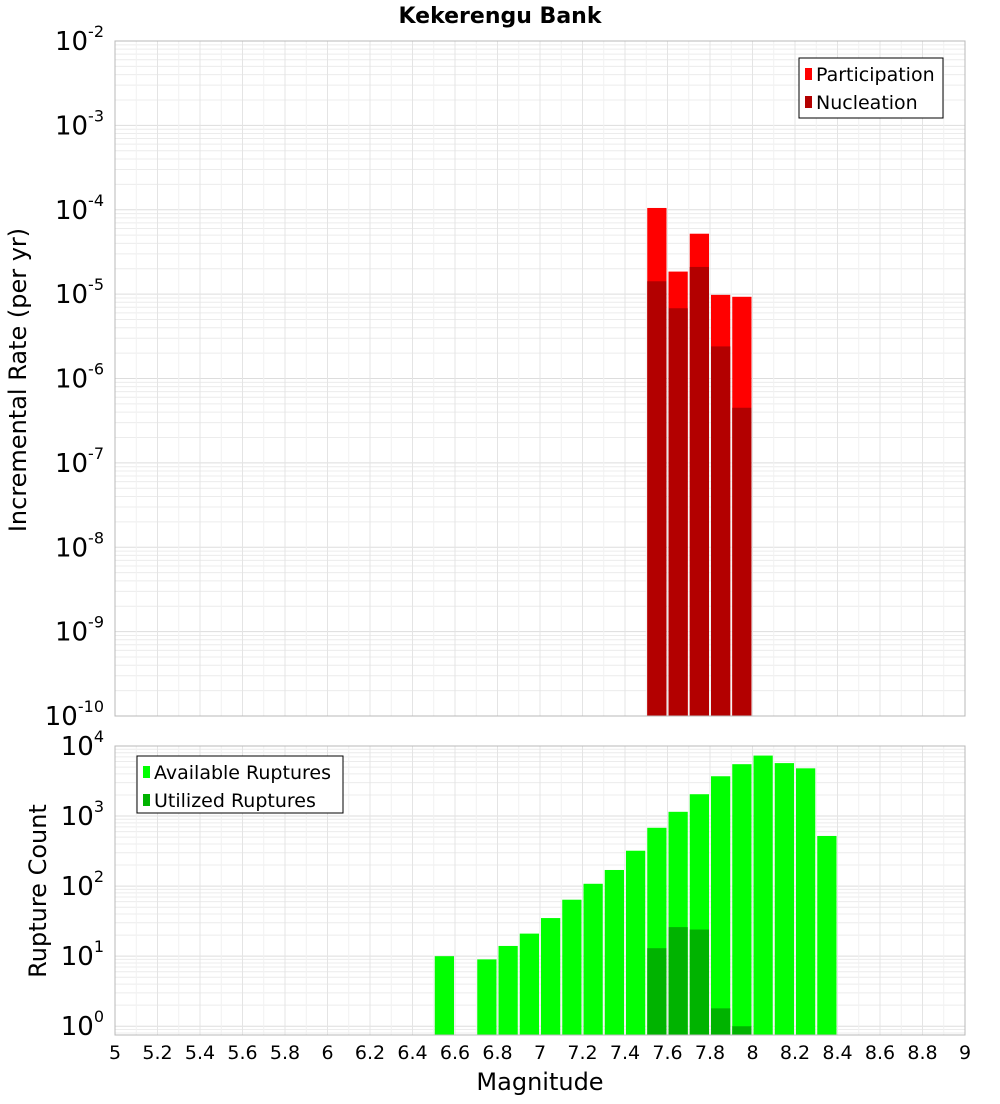 This screenshot has width=1000, height=1104. I want to click on participation-legend-swatch, so click(808, 74).